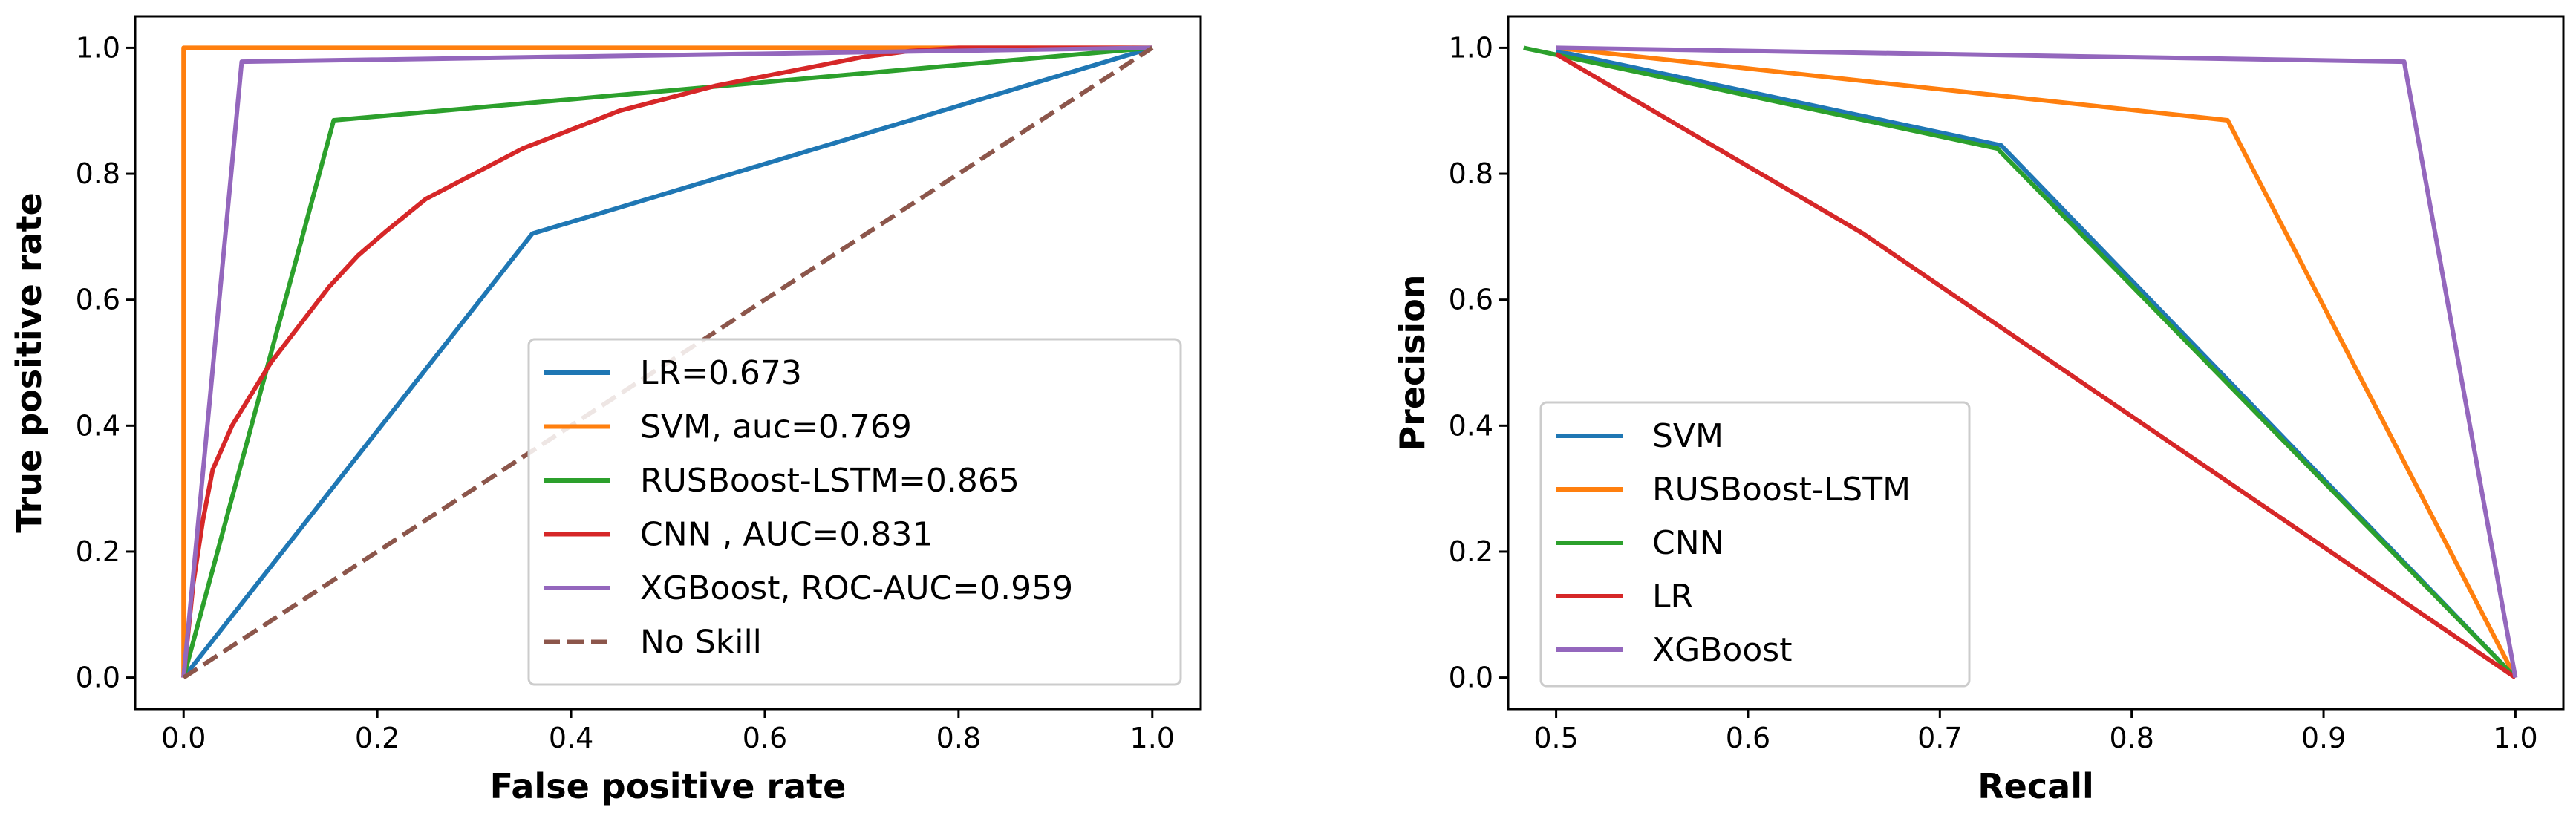 Image resolution: width=2576 pixels, height=813 pixels. Describe the element at coordinates (786, 535) in the screenshot. I see `legend-label-cnn-auc-0-831: CNN , AUC=0.831` at that location.